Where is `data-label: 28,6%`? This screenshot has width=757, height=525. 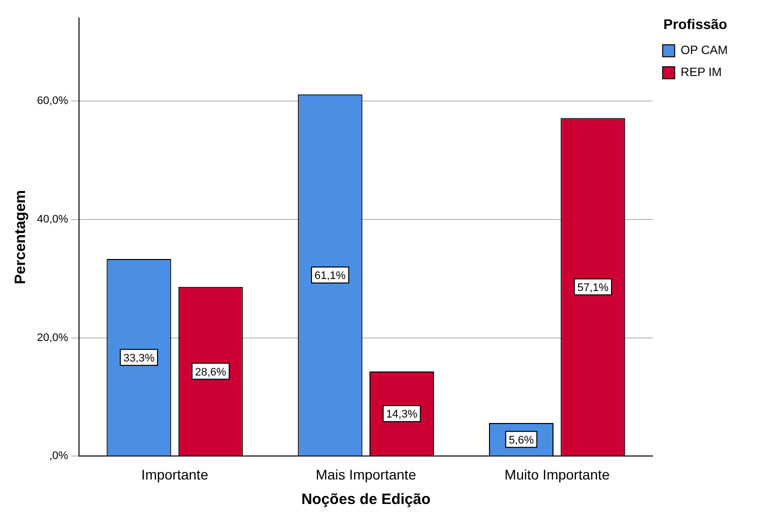 data-label: 28,6% is located at coordinates (210, 372).